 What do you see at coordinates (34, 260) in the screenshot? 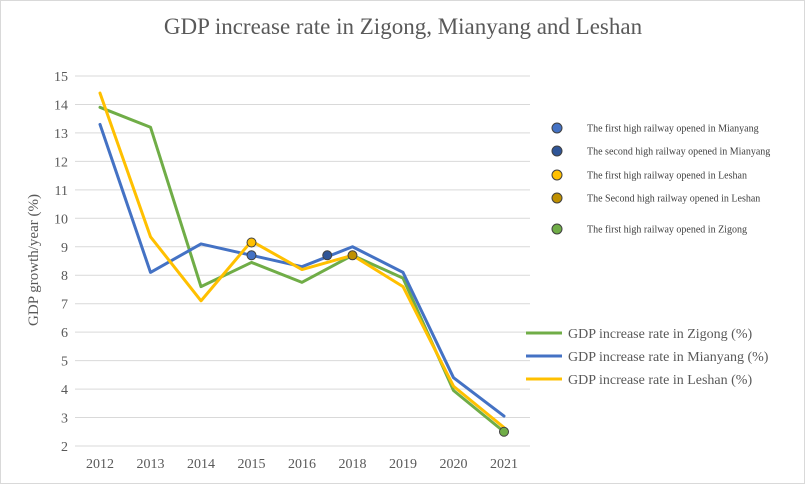
I see `y-axis-label: GDP growth/year (%)` at bounding box center [34, 260].